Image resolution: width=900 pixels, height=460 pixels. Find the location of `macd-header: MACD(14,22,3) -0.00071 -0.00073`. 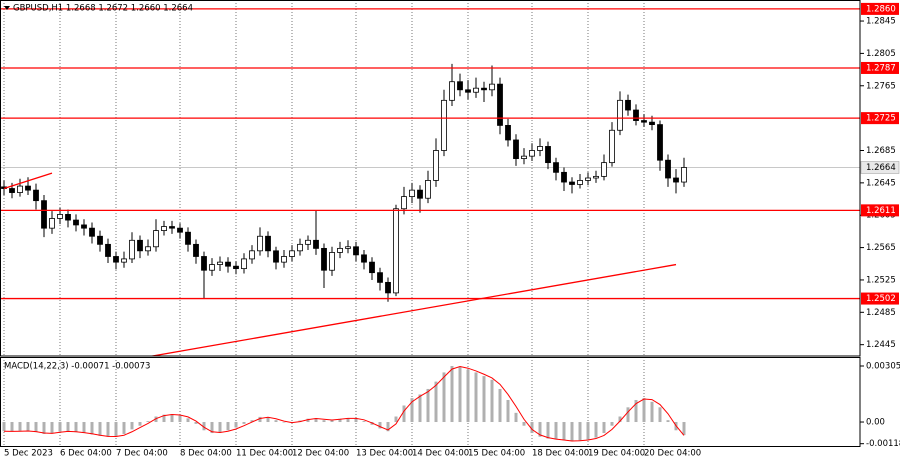

macd-header: MACD(14,22,3) -0.00071 -0.00073 is located at coordinates (77, 367).